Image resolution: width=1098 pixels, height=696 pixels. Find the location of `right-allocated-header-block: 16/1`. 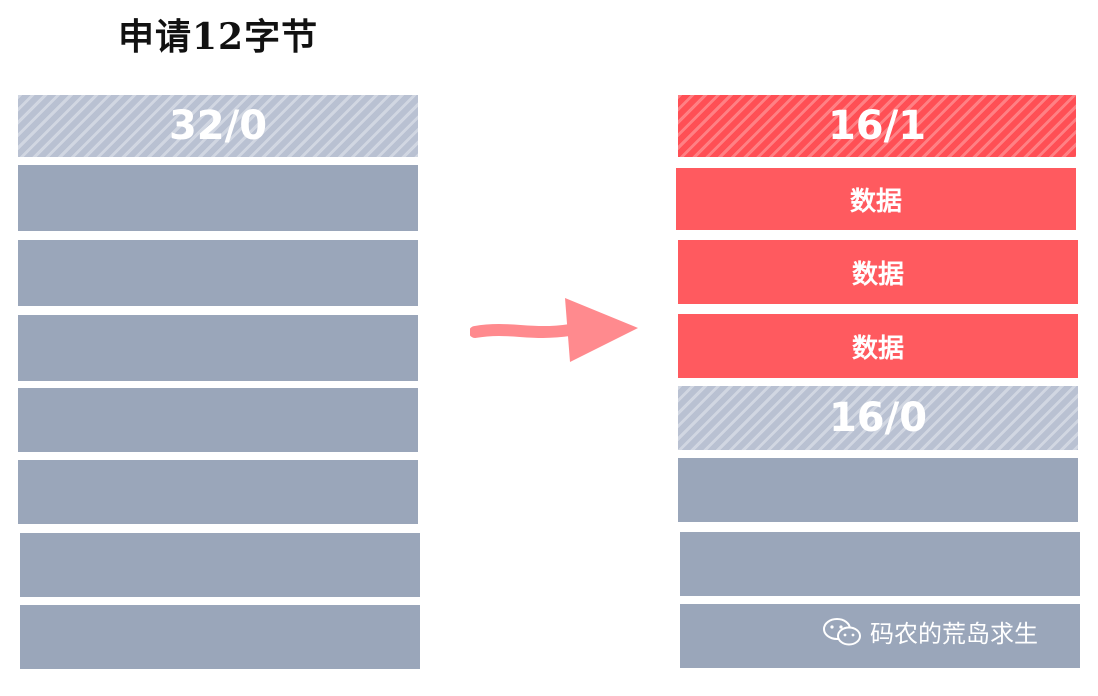

right-allocated-header-block: 16/1 is located at coordinates (877, 126).